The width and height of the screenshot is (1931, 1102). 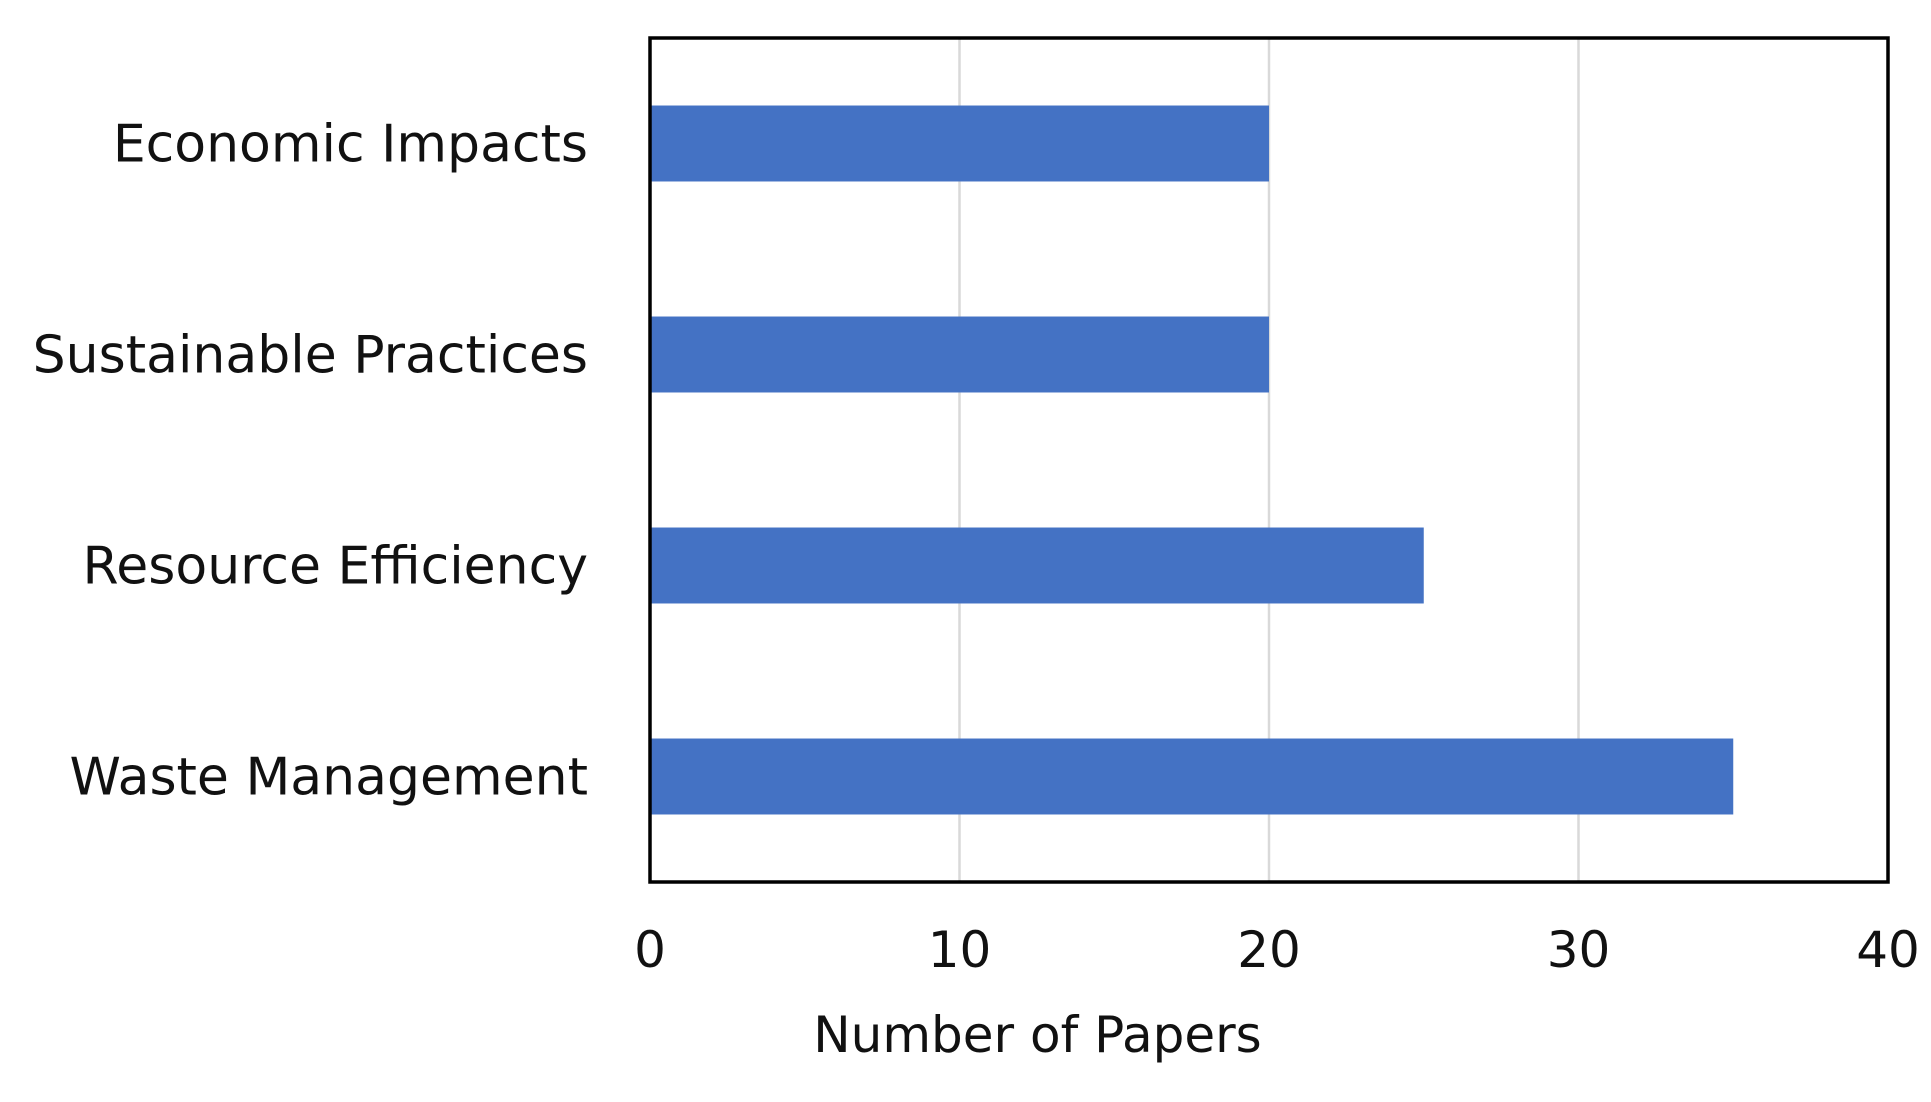 What do you see at coordinates (1888, 950) in the screenshot?
I see `x-tick-label-40: 40` at bounding box center [1888, 950].